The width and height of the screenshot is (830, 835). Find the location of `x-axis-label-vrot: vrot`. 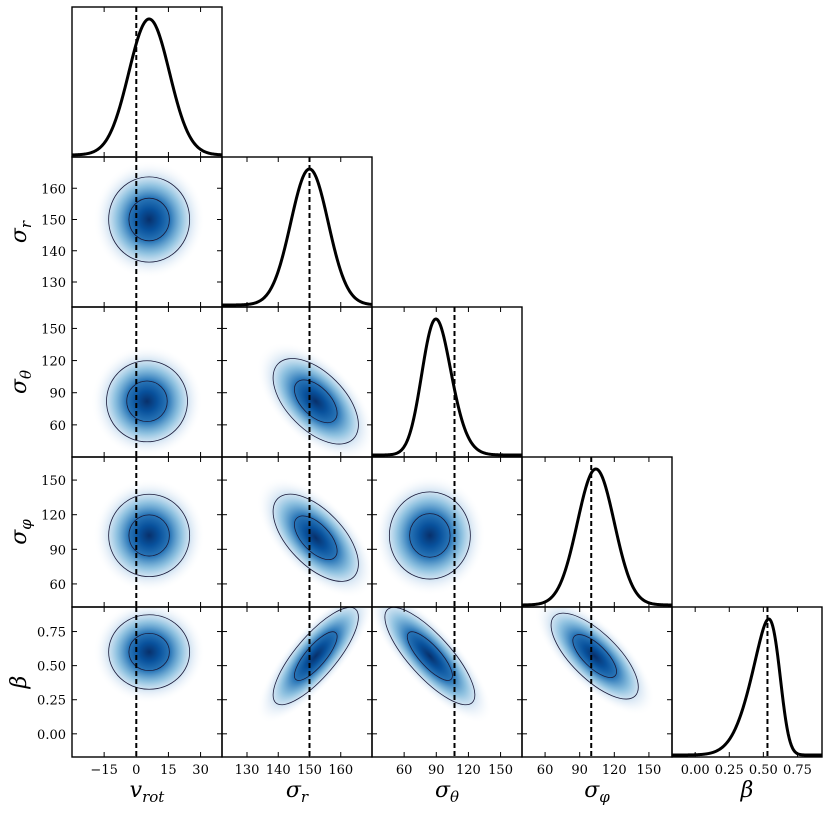

x-axis-label-vrot: vrot is located at coordinates (148, 792).